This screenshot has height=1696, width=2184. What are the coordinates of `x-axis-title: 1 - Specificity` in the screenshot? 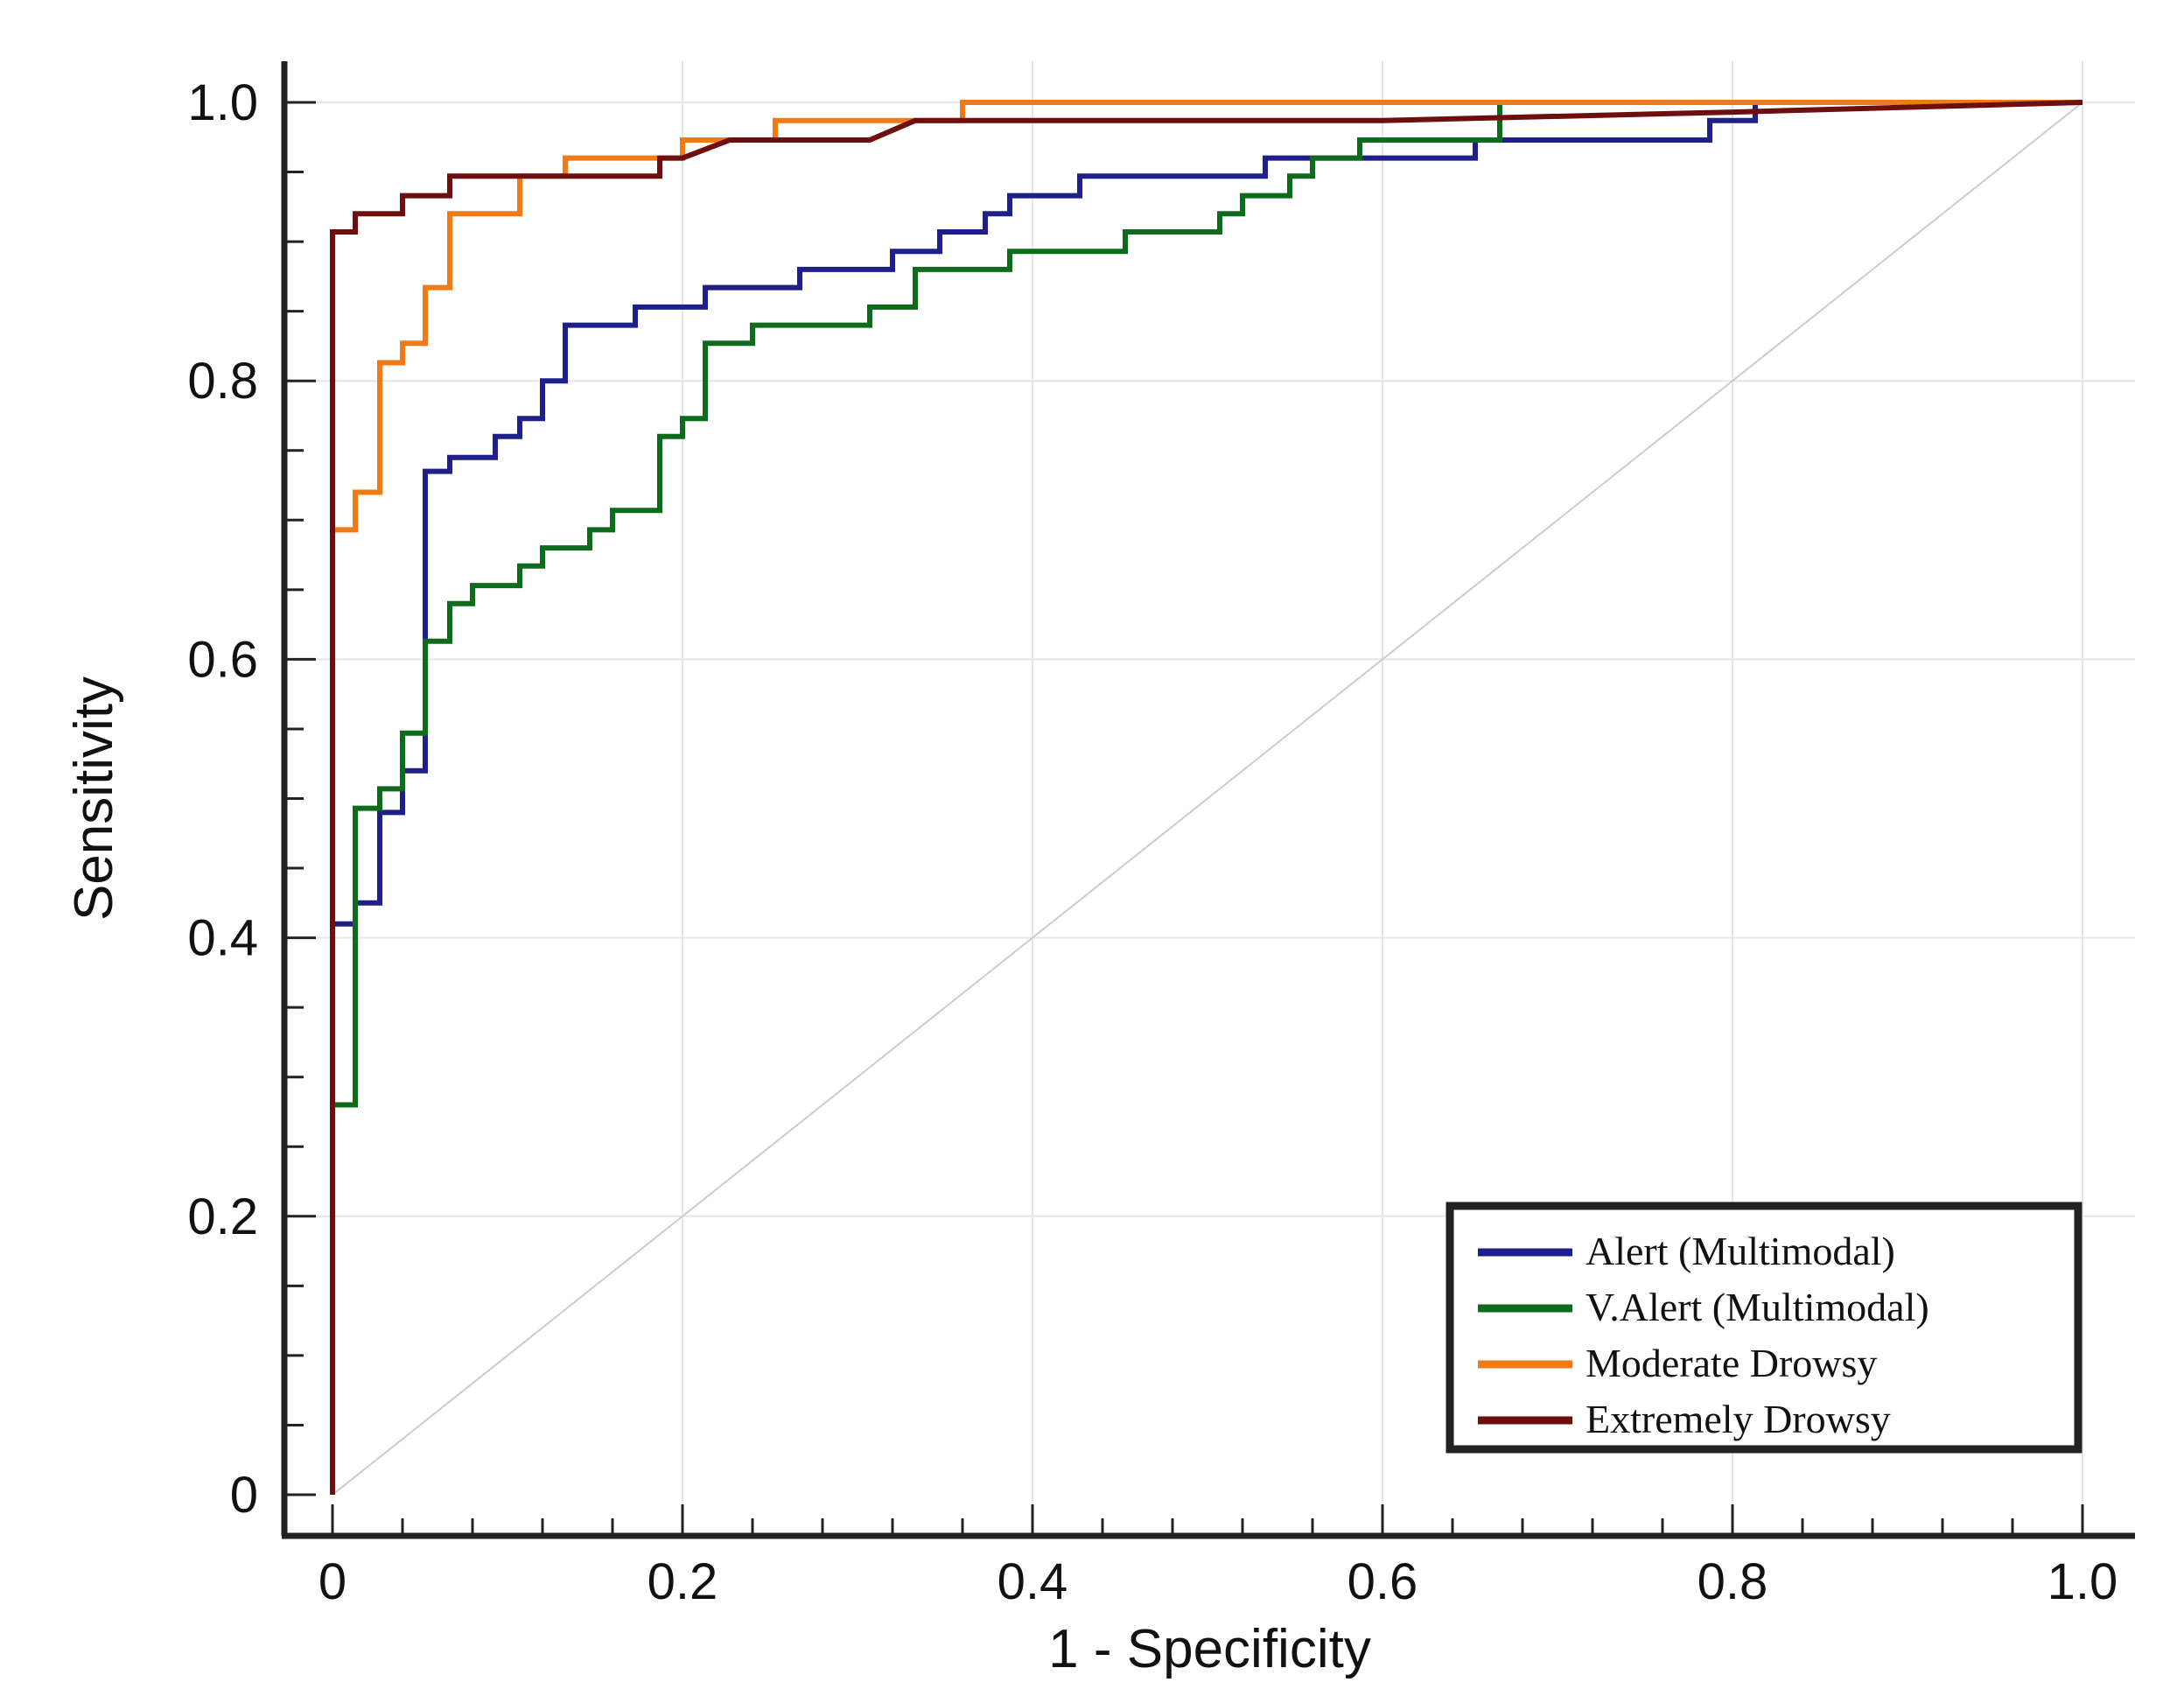 It's located at (1209, 1649).